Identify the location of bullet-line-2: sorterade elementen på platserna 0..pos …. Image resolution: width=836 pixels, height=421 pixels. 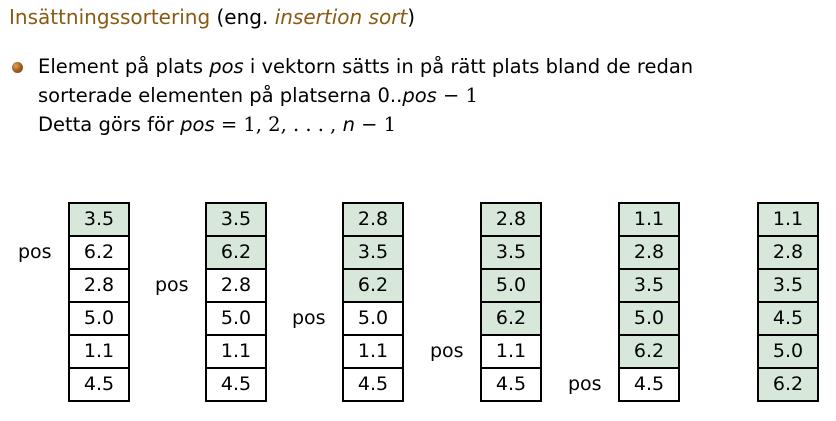
(365, 95).